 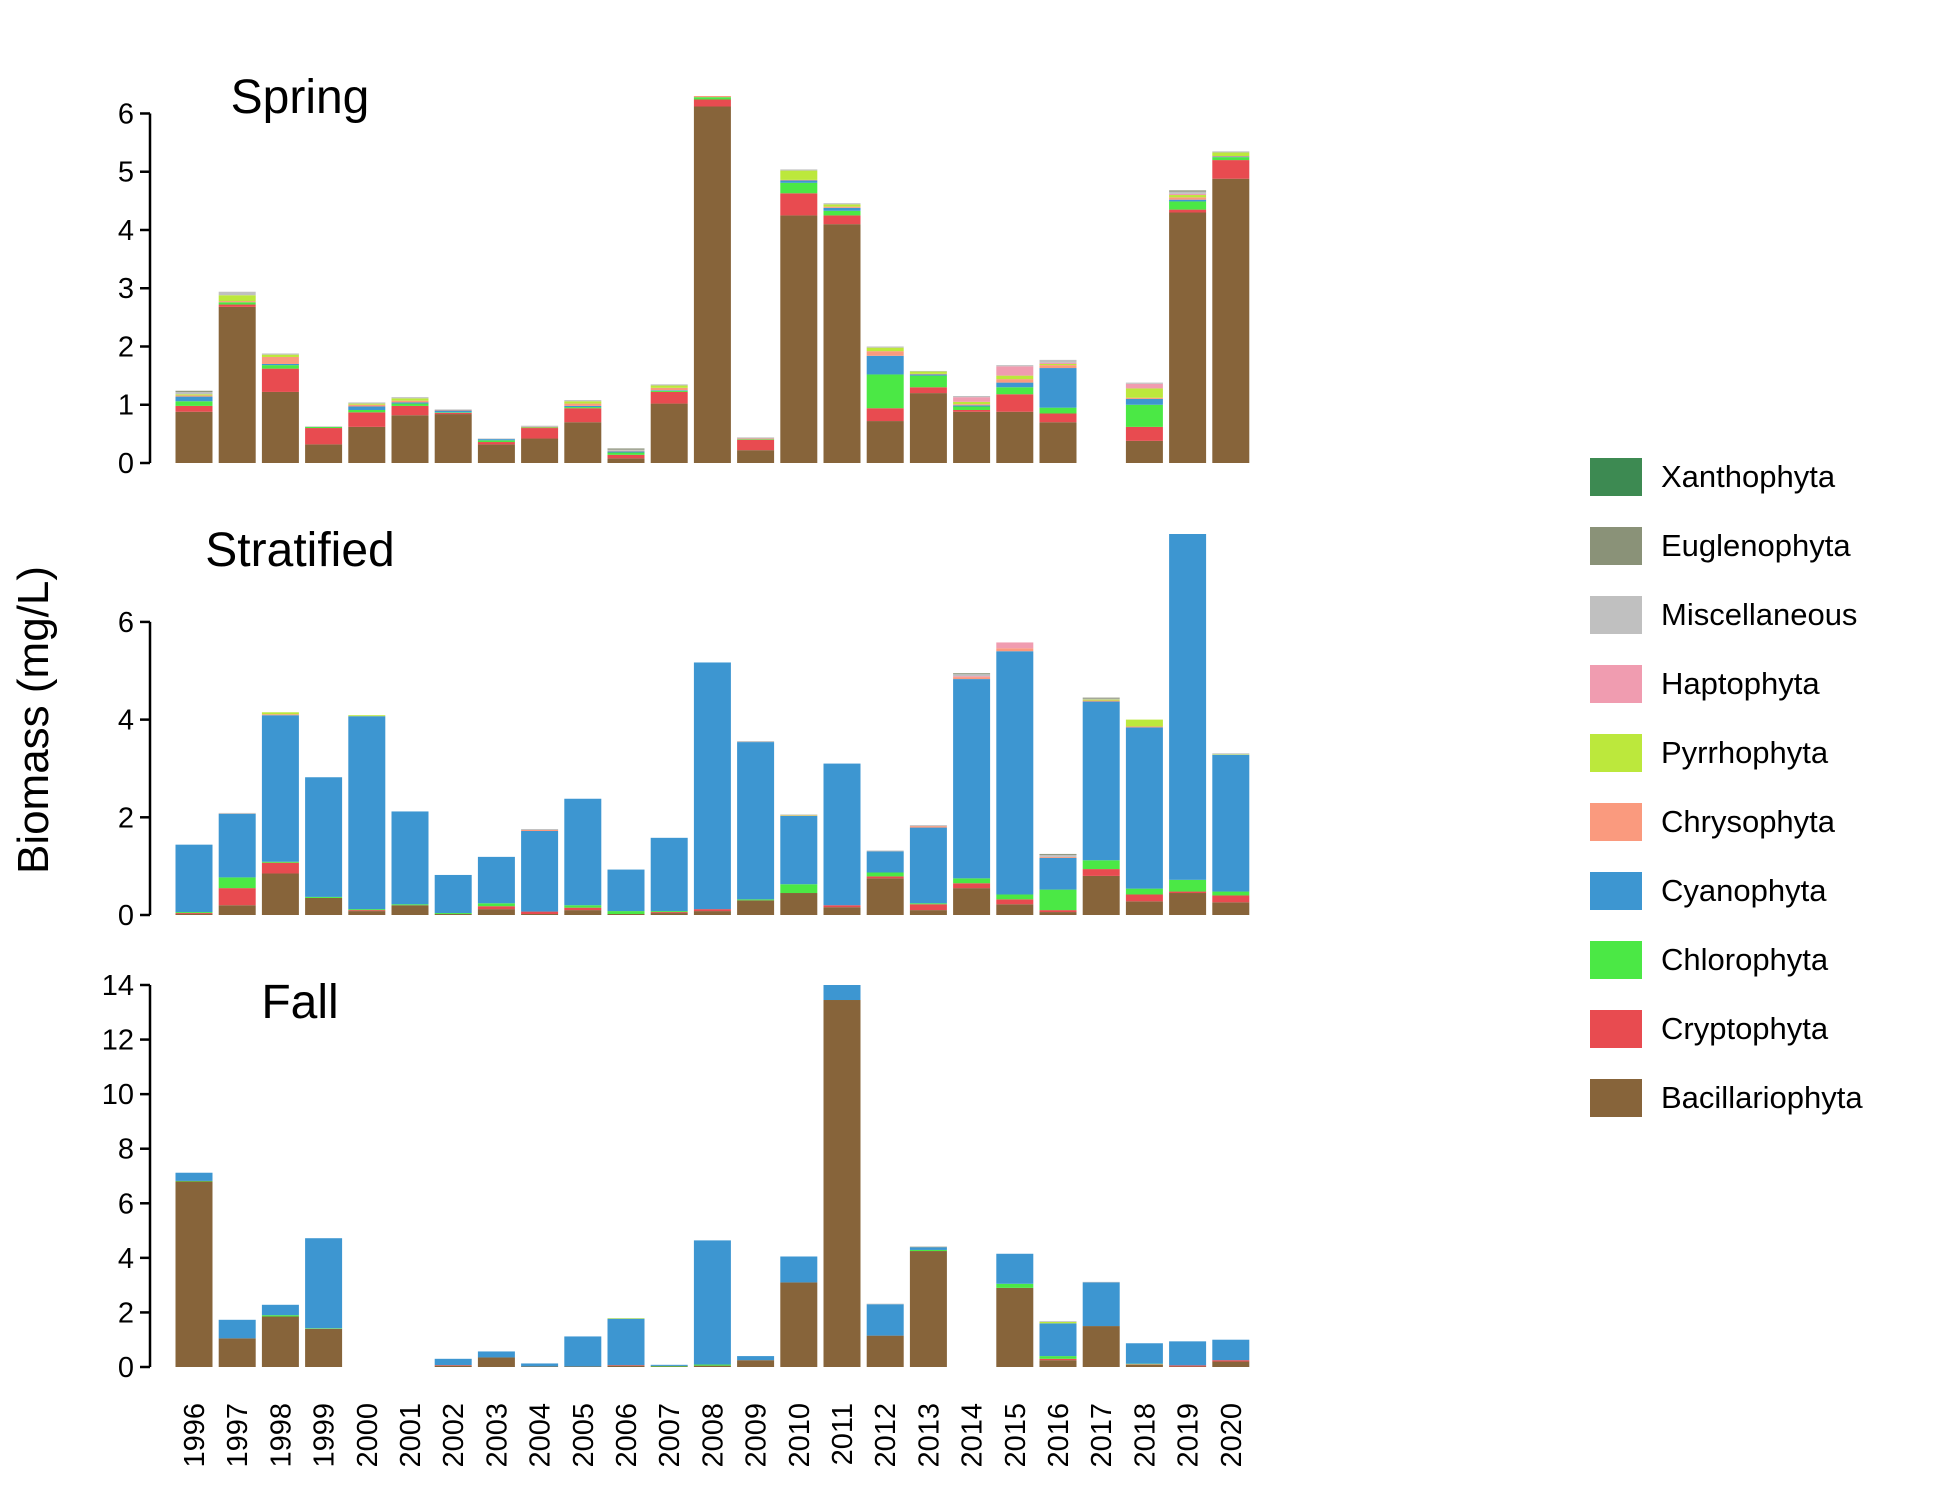 I want to click on legend-label-miscellaneous: Miscellaneous, so click(x=1759, y=614).